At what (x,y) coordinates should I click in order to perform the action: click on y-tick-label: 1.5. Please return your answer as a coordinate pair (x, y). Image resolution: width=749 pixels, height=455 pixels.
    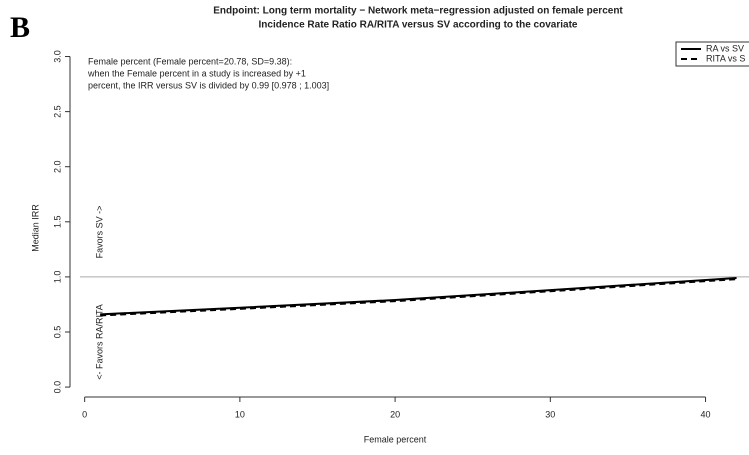
    Looking at the image, I should click on (57, 222).